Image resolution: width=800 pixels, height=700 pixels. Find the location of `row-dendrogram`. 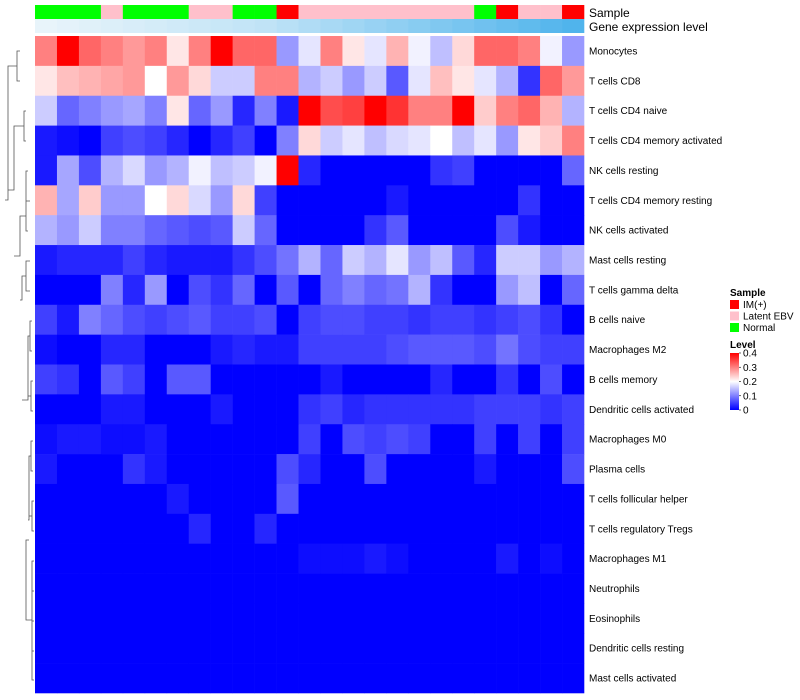

row-dendrogram is located at coordinates (19, 365).